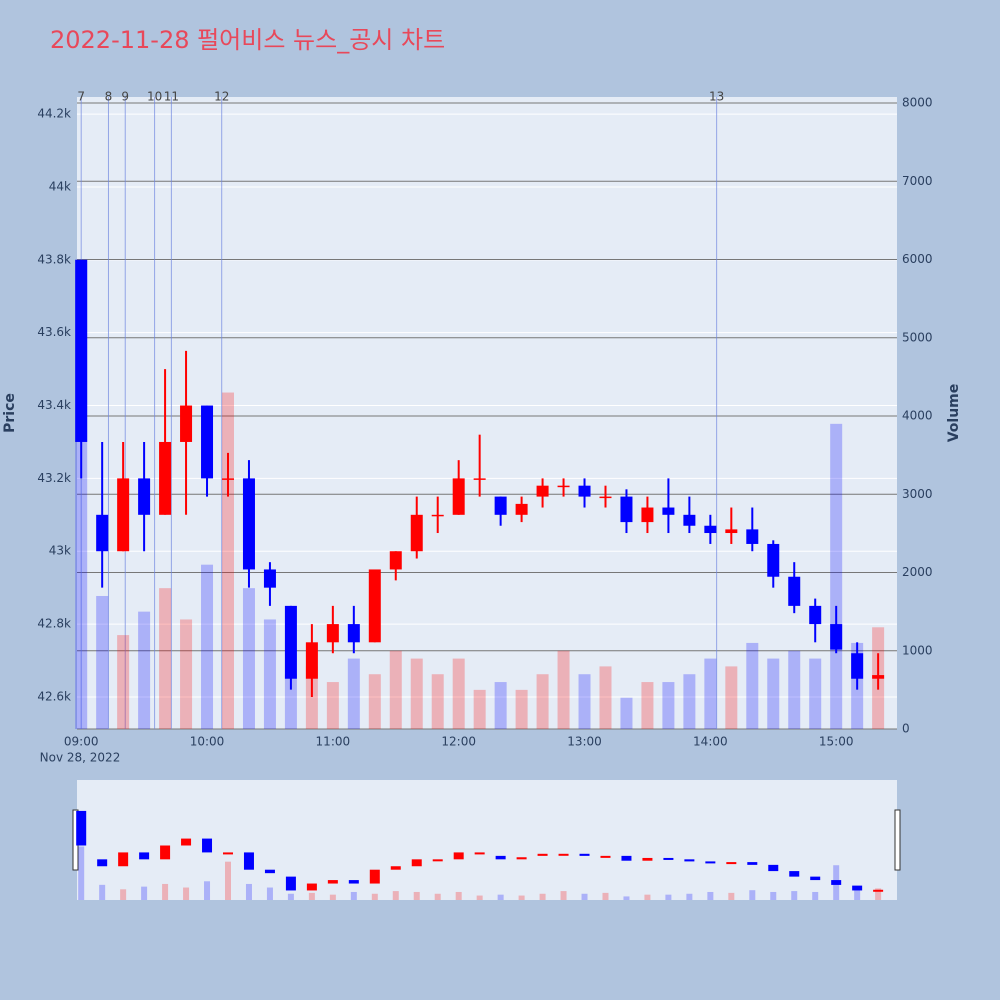  What do you see at coordinates (171, 97) in the screenshot?
I see `news-label: 11` at bounding box center [171, 97].